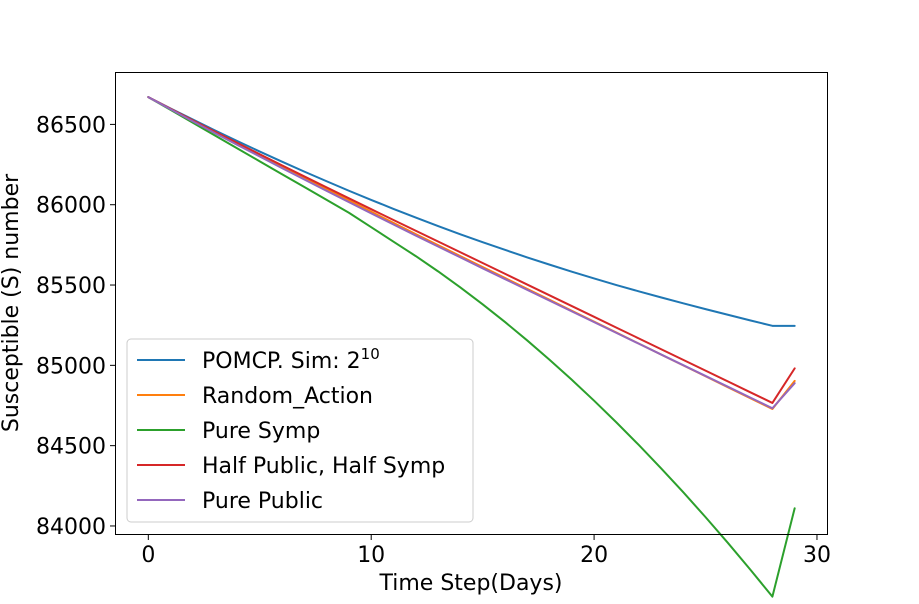 The height and width of the screenshot is (604, 919). I want to click on y-tick-label: 86500, so click(71, 125).